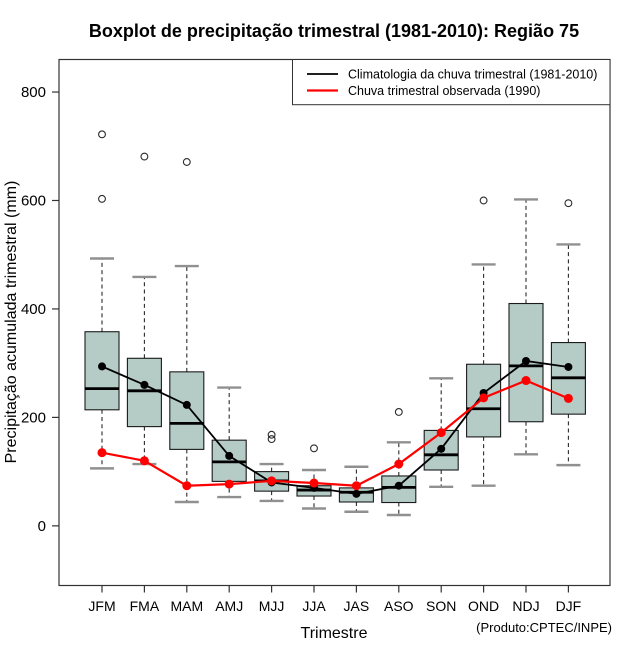  I want to click on x-tick-label: DJF, so click(569, 606).